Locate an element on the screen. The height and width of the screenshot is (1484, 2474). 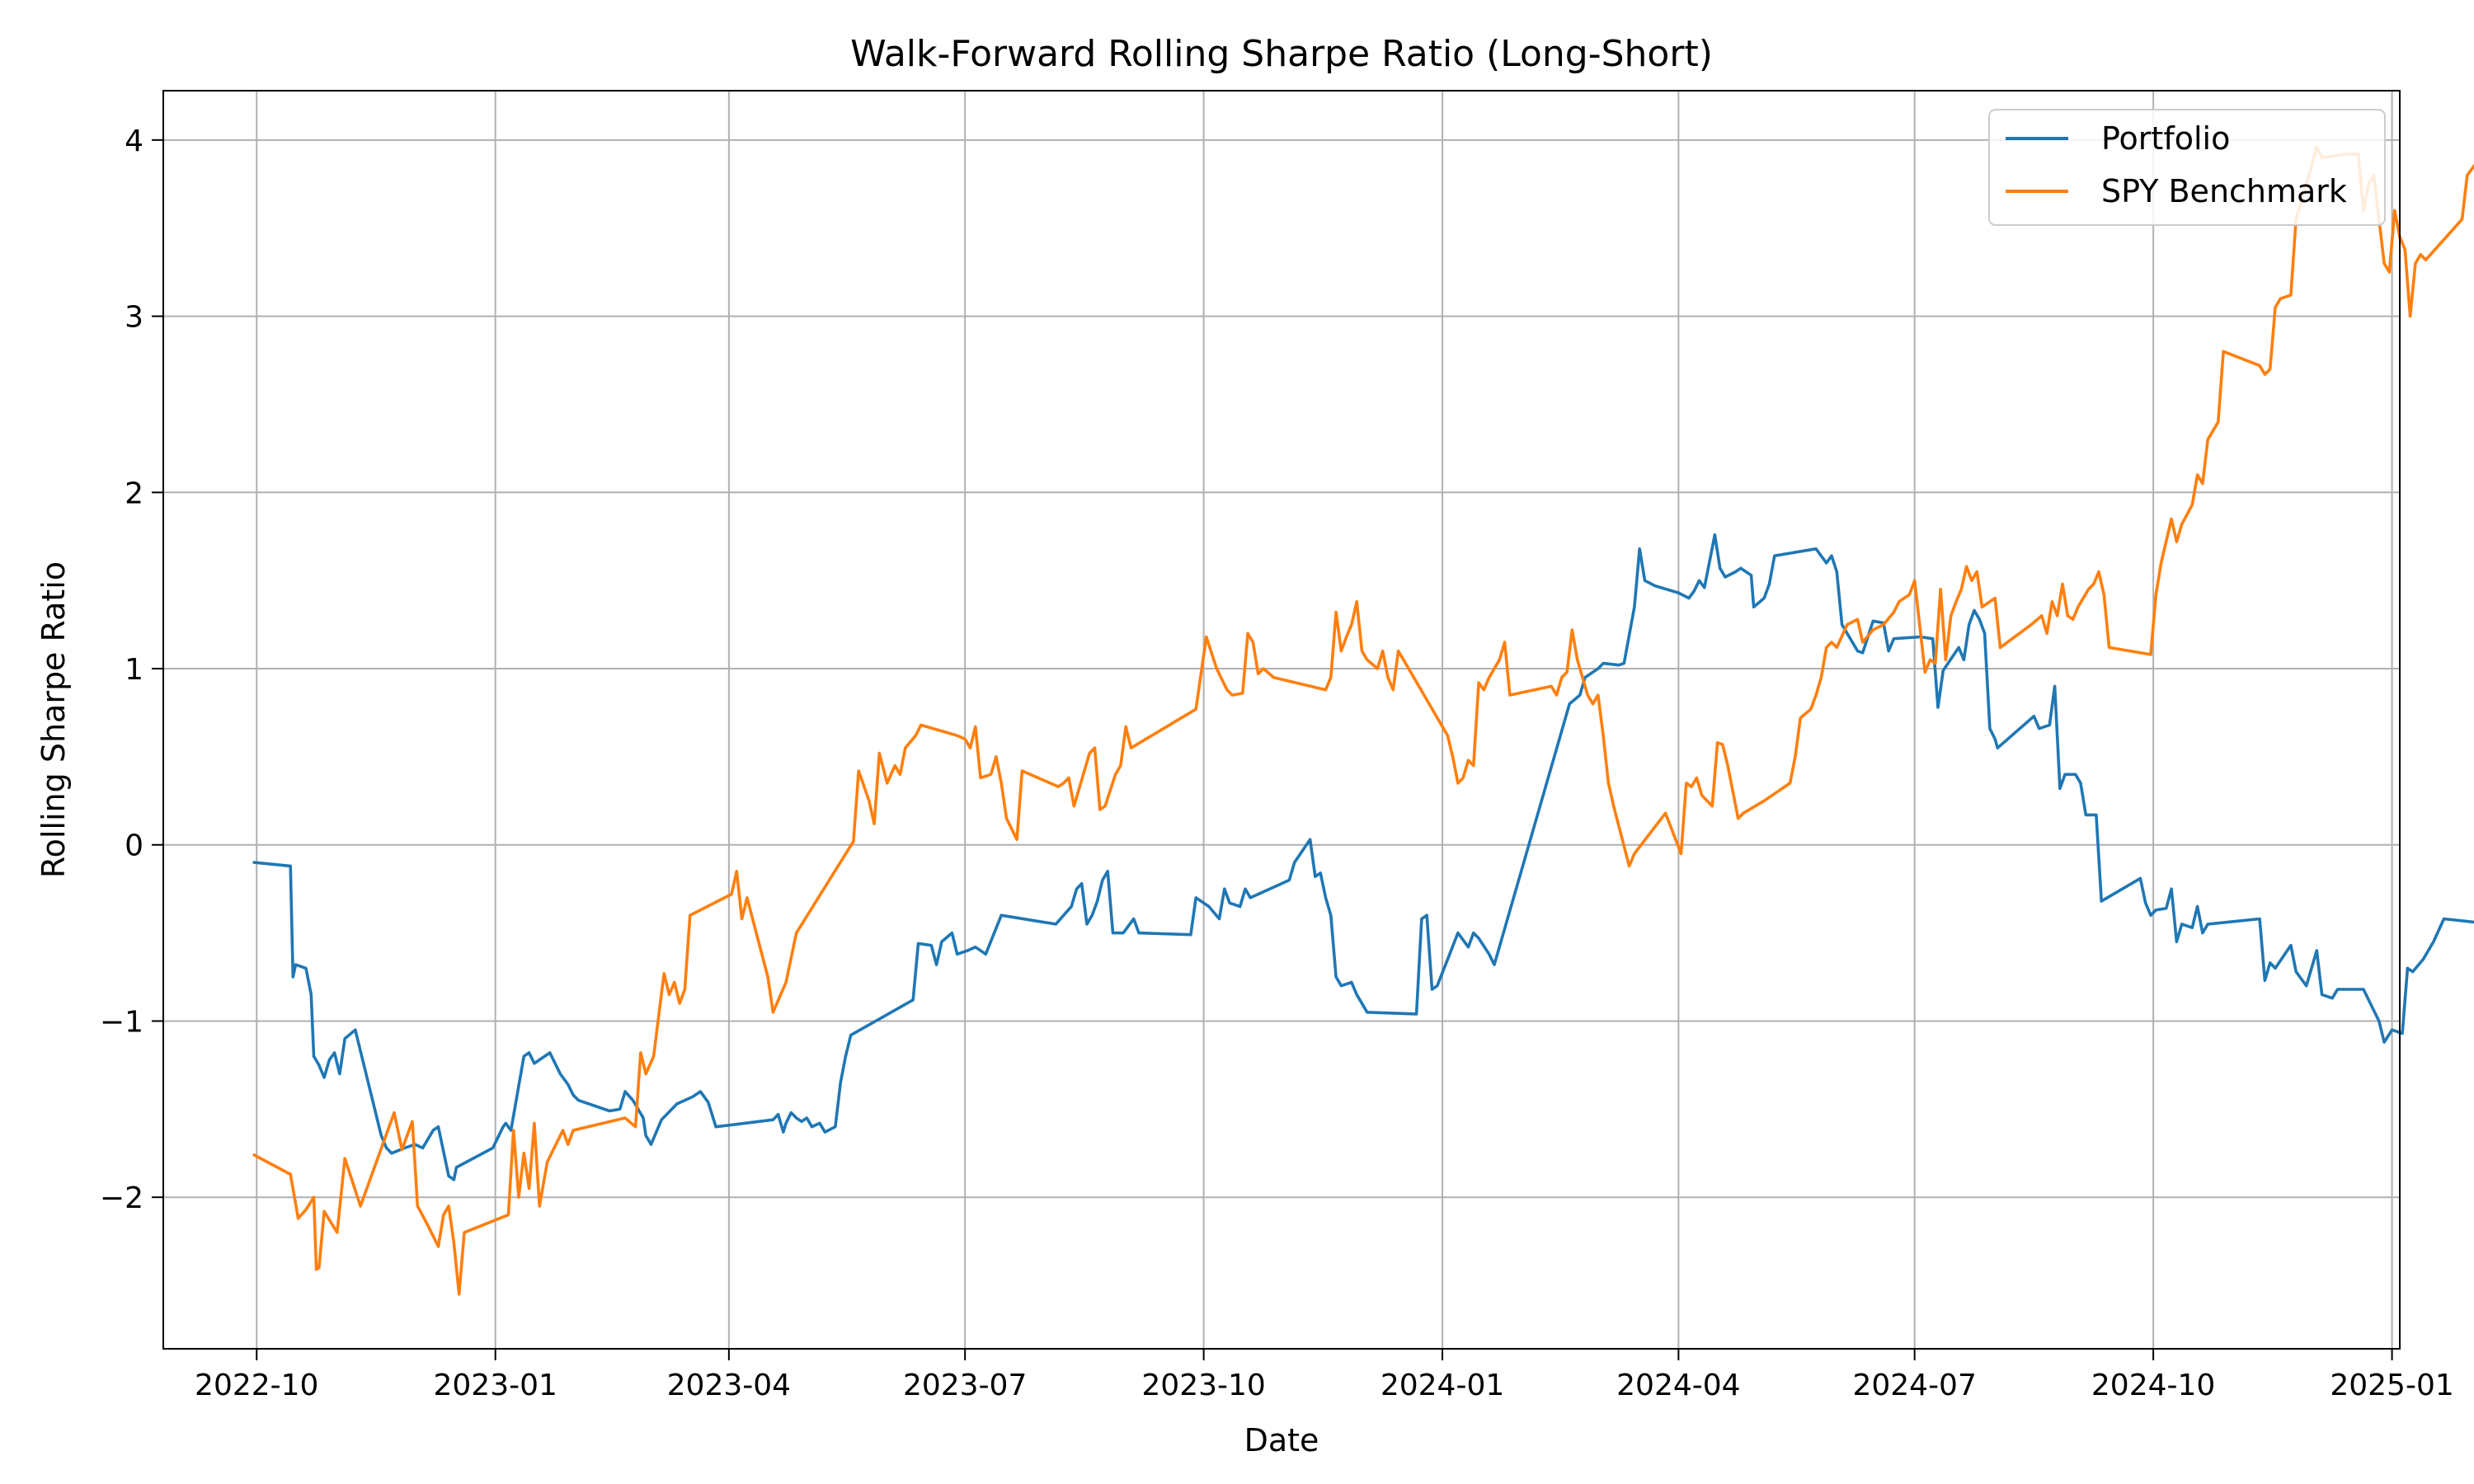
y-tick-label: 2 is located at coordinates (134, 493).